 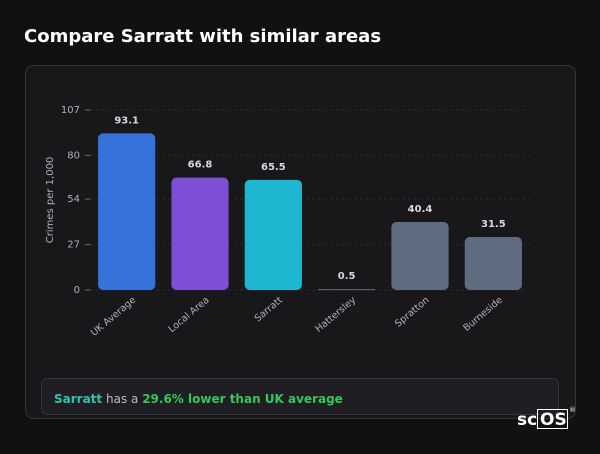 I want to click on logo-box, so click(x=552, y=419).